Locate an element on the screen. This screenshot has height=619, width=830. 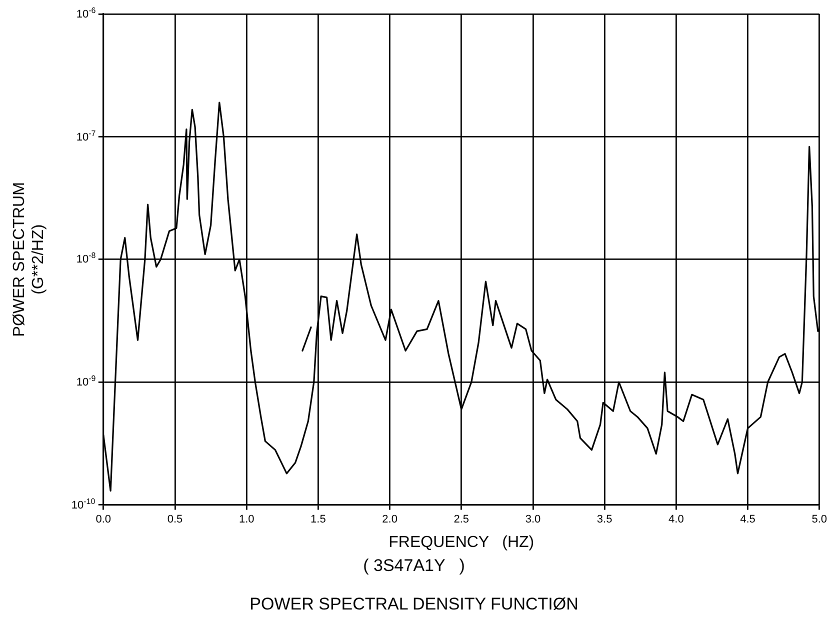
x-tick-label: 0.0 is located at coordinates (104, 519).